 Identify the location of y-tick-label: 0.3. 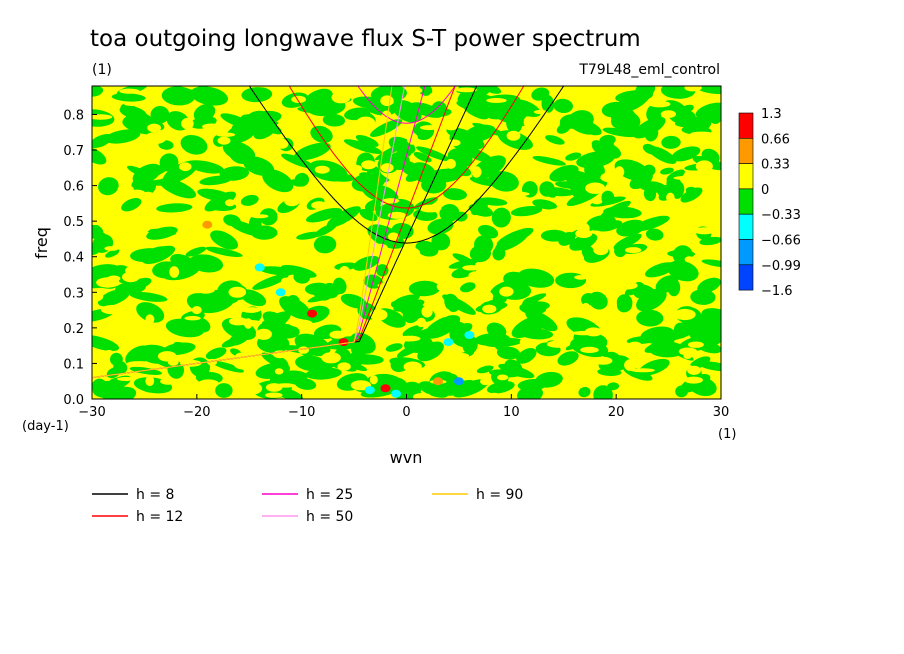
(73, 293).